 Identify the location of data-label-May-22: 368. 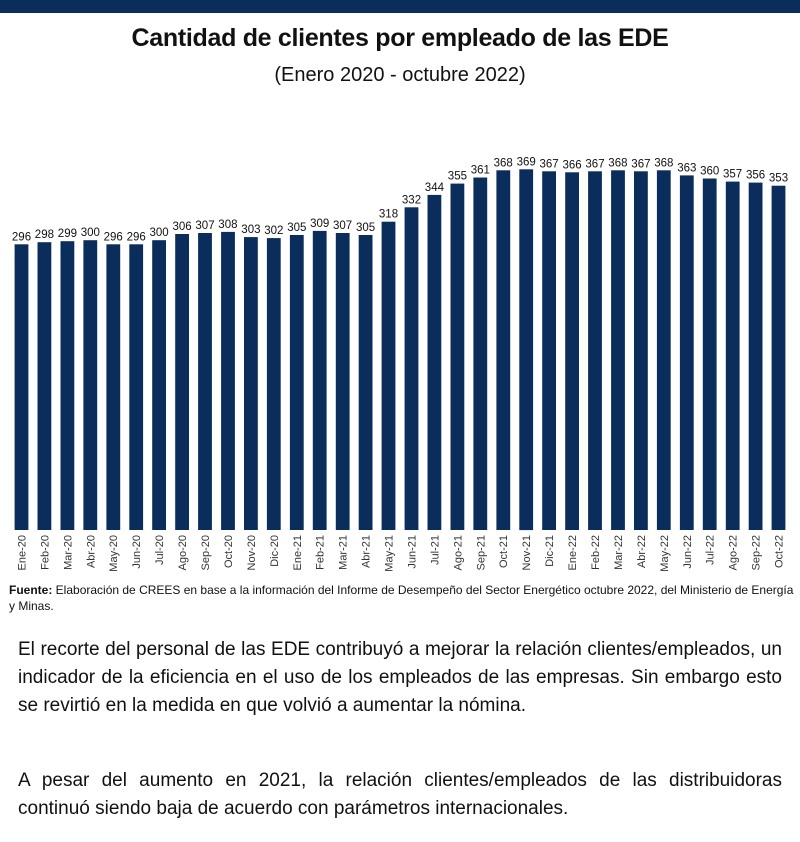
(663, 163).